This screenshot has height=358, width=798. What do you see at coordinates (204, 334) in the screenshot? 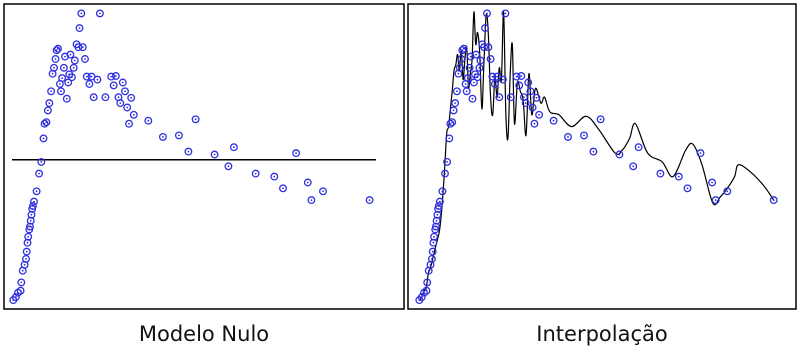
I see `caption-null-model: Modelo Nulo` at bounding box center [204, 334].